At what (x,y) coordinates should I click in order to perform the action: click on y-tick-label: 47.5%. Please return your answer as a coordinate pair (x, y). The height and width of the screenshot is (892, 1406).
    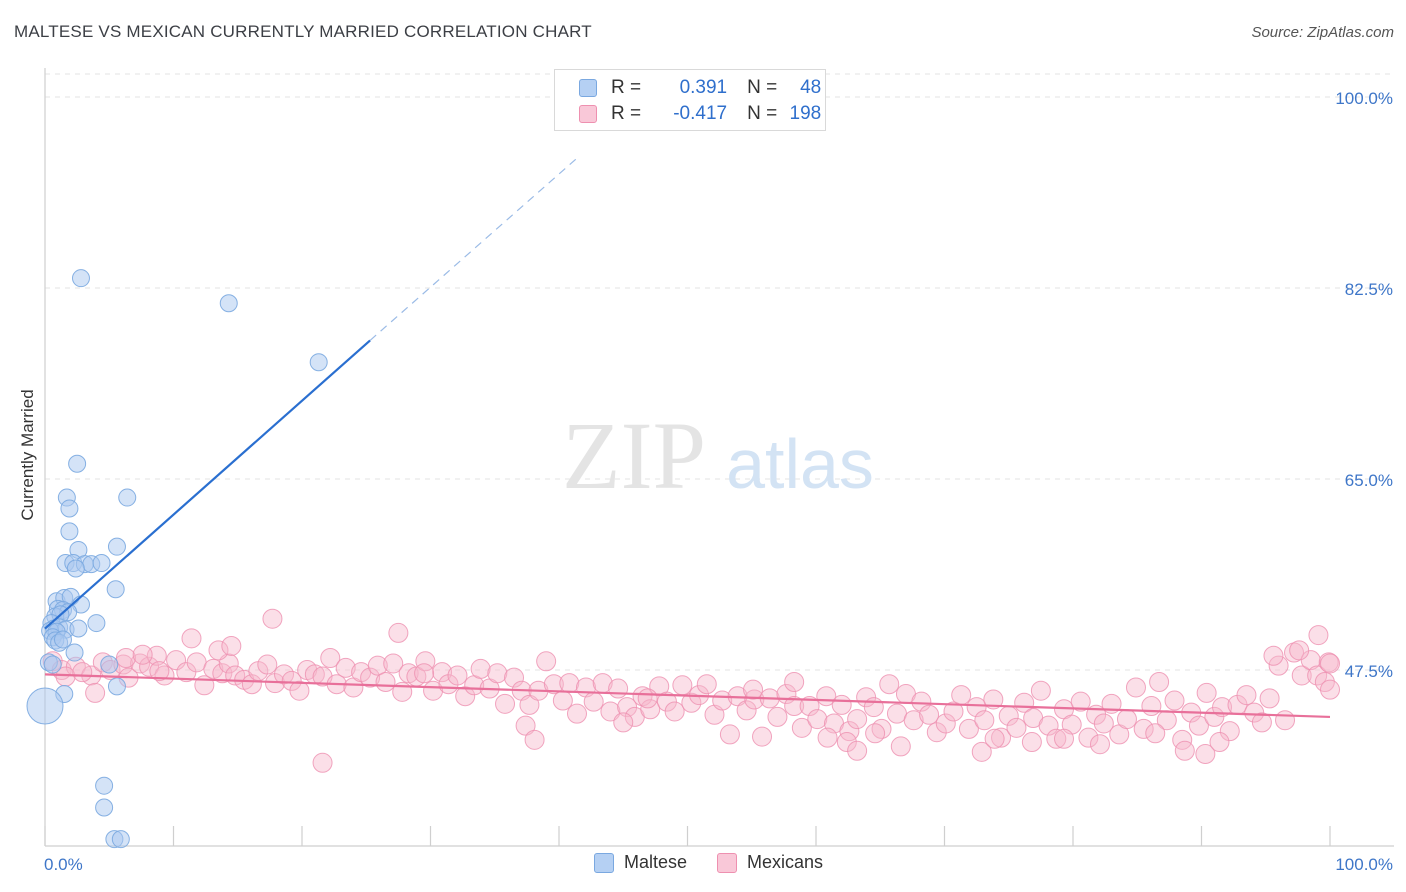
    Looking at the image, I should click on (1369, 671).